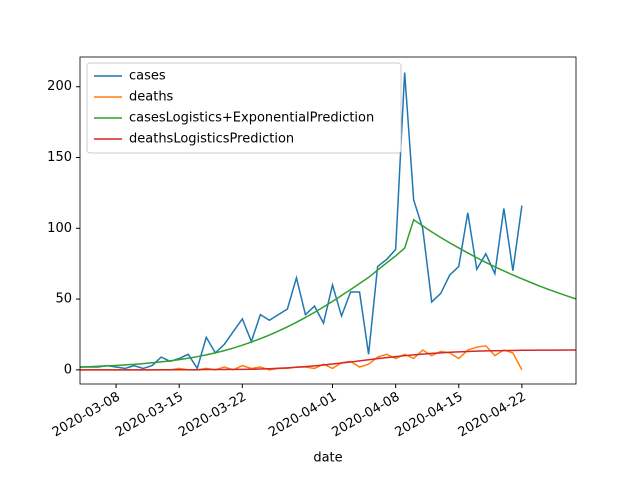 This screenshot has width=640, height=480. I want to click on legend-frame, so click(244, 108).